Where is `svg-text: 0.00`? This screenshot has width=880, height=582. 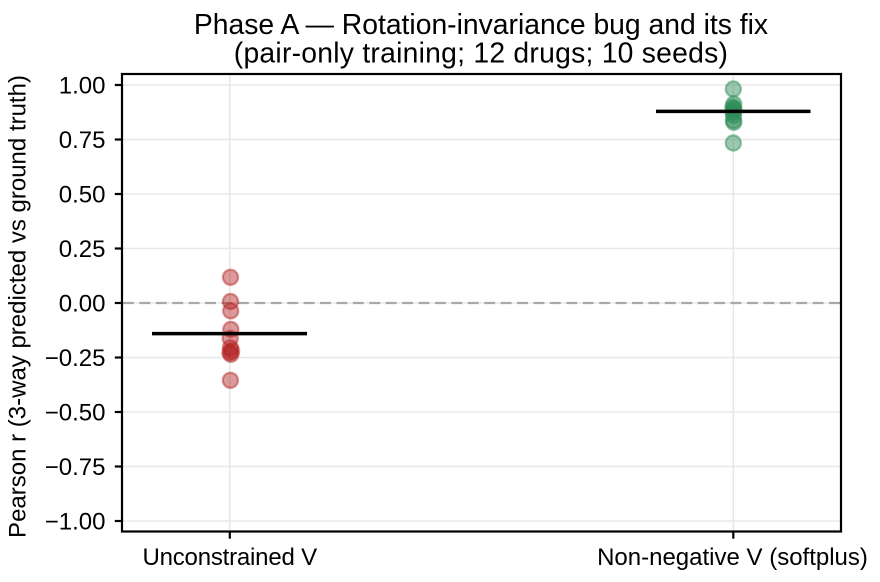
svg-text: 0.00 is located at coordinates (82, 304).